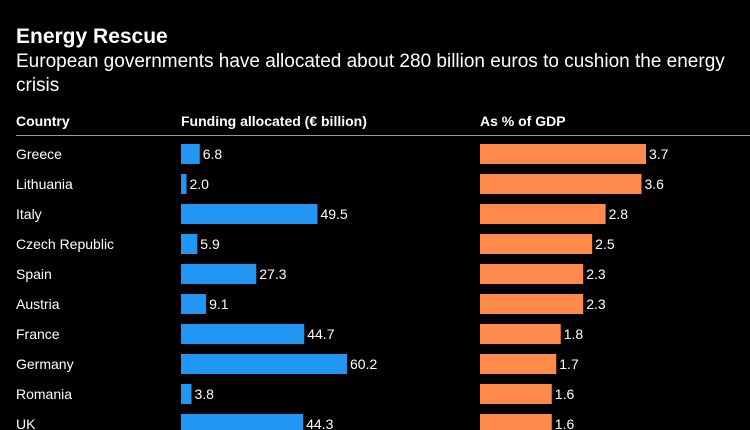  I want to click on country-label-greece: Greece, so click(39, 154).